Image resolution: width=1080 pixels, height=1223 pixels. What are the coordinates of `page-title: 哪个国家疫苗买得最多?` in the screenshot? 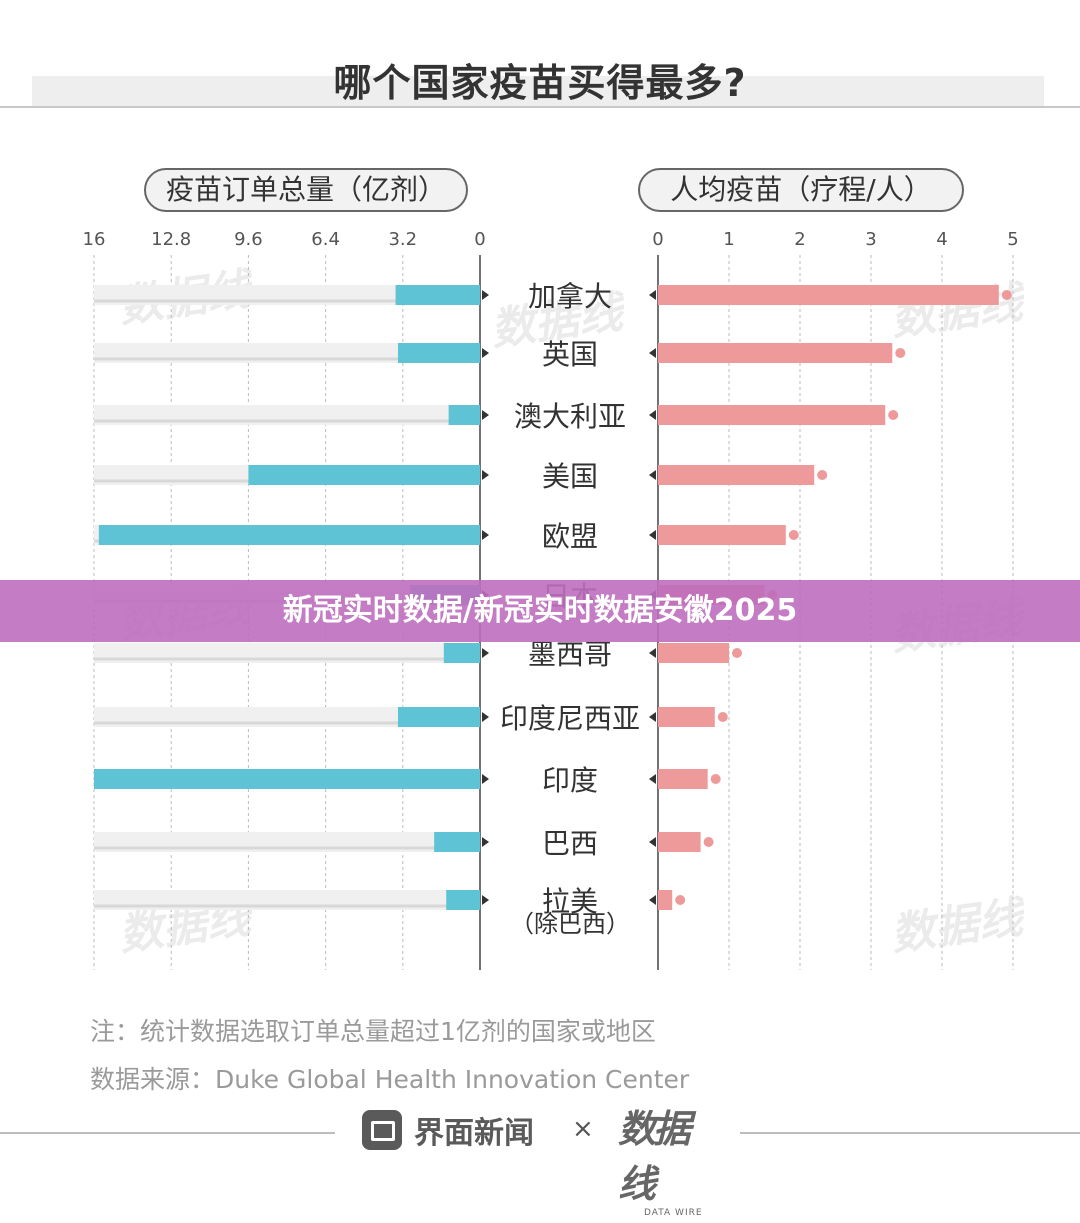 It's located at (540, 83).